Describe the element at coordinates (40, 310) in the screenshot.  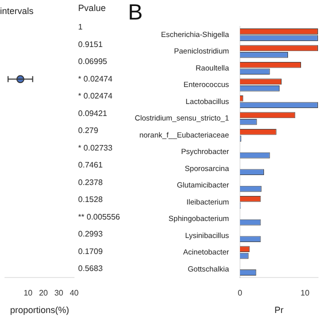
I see `x-axis-title: proportions(%)` at that location.